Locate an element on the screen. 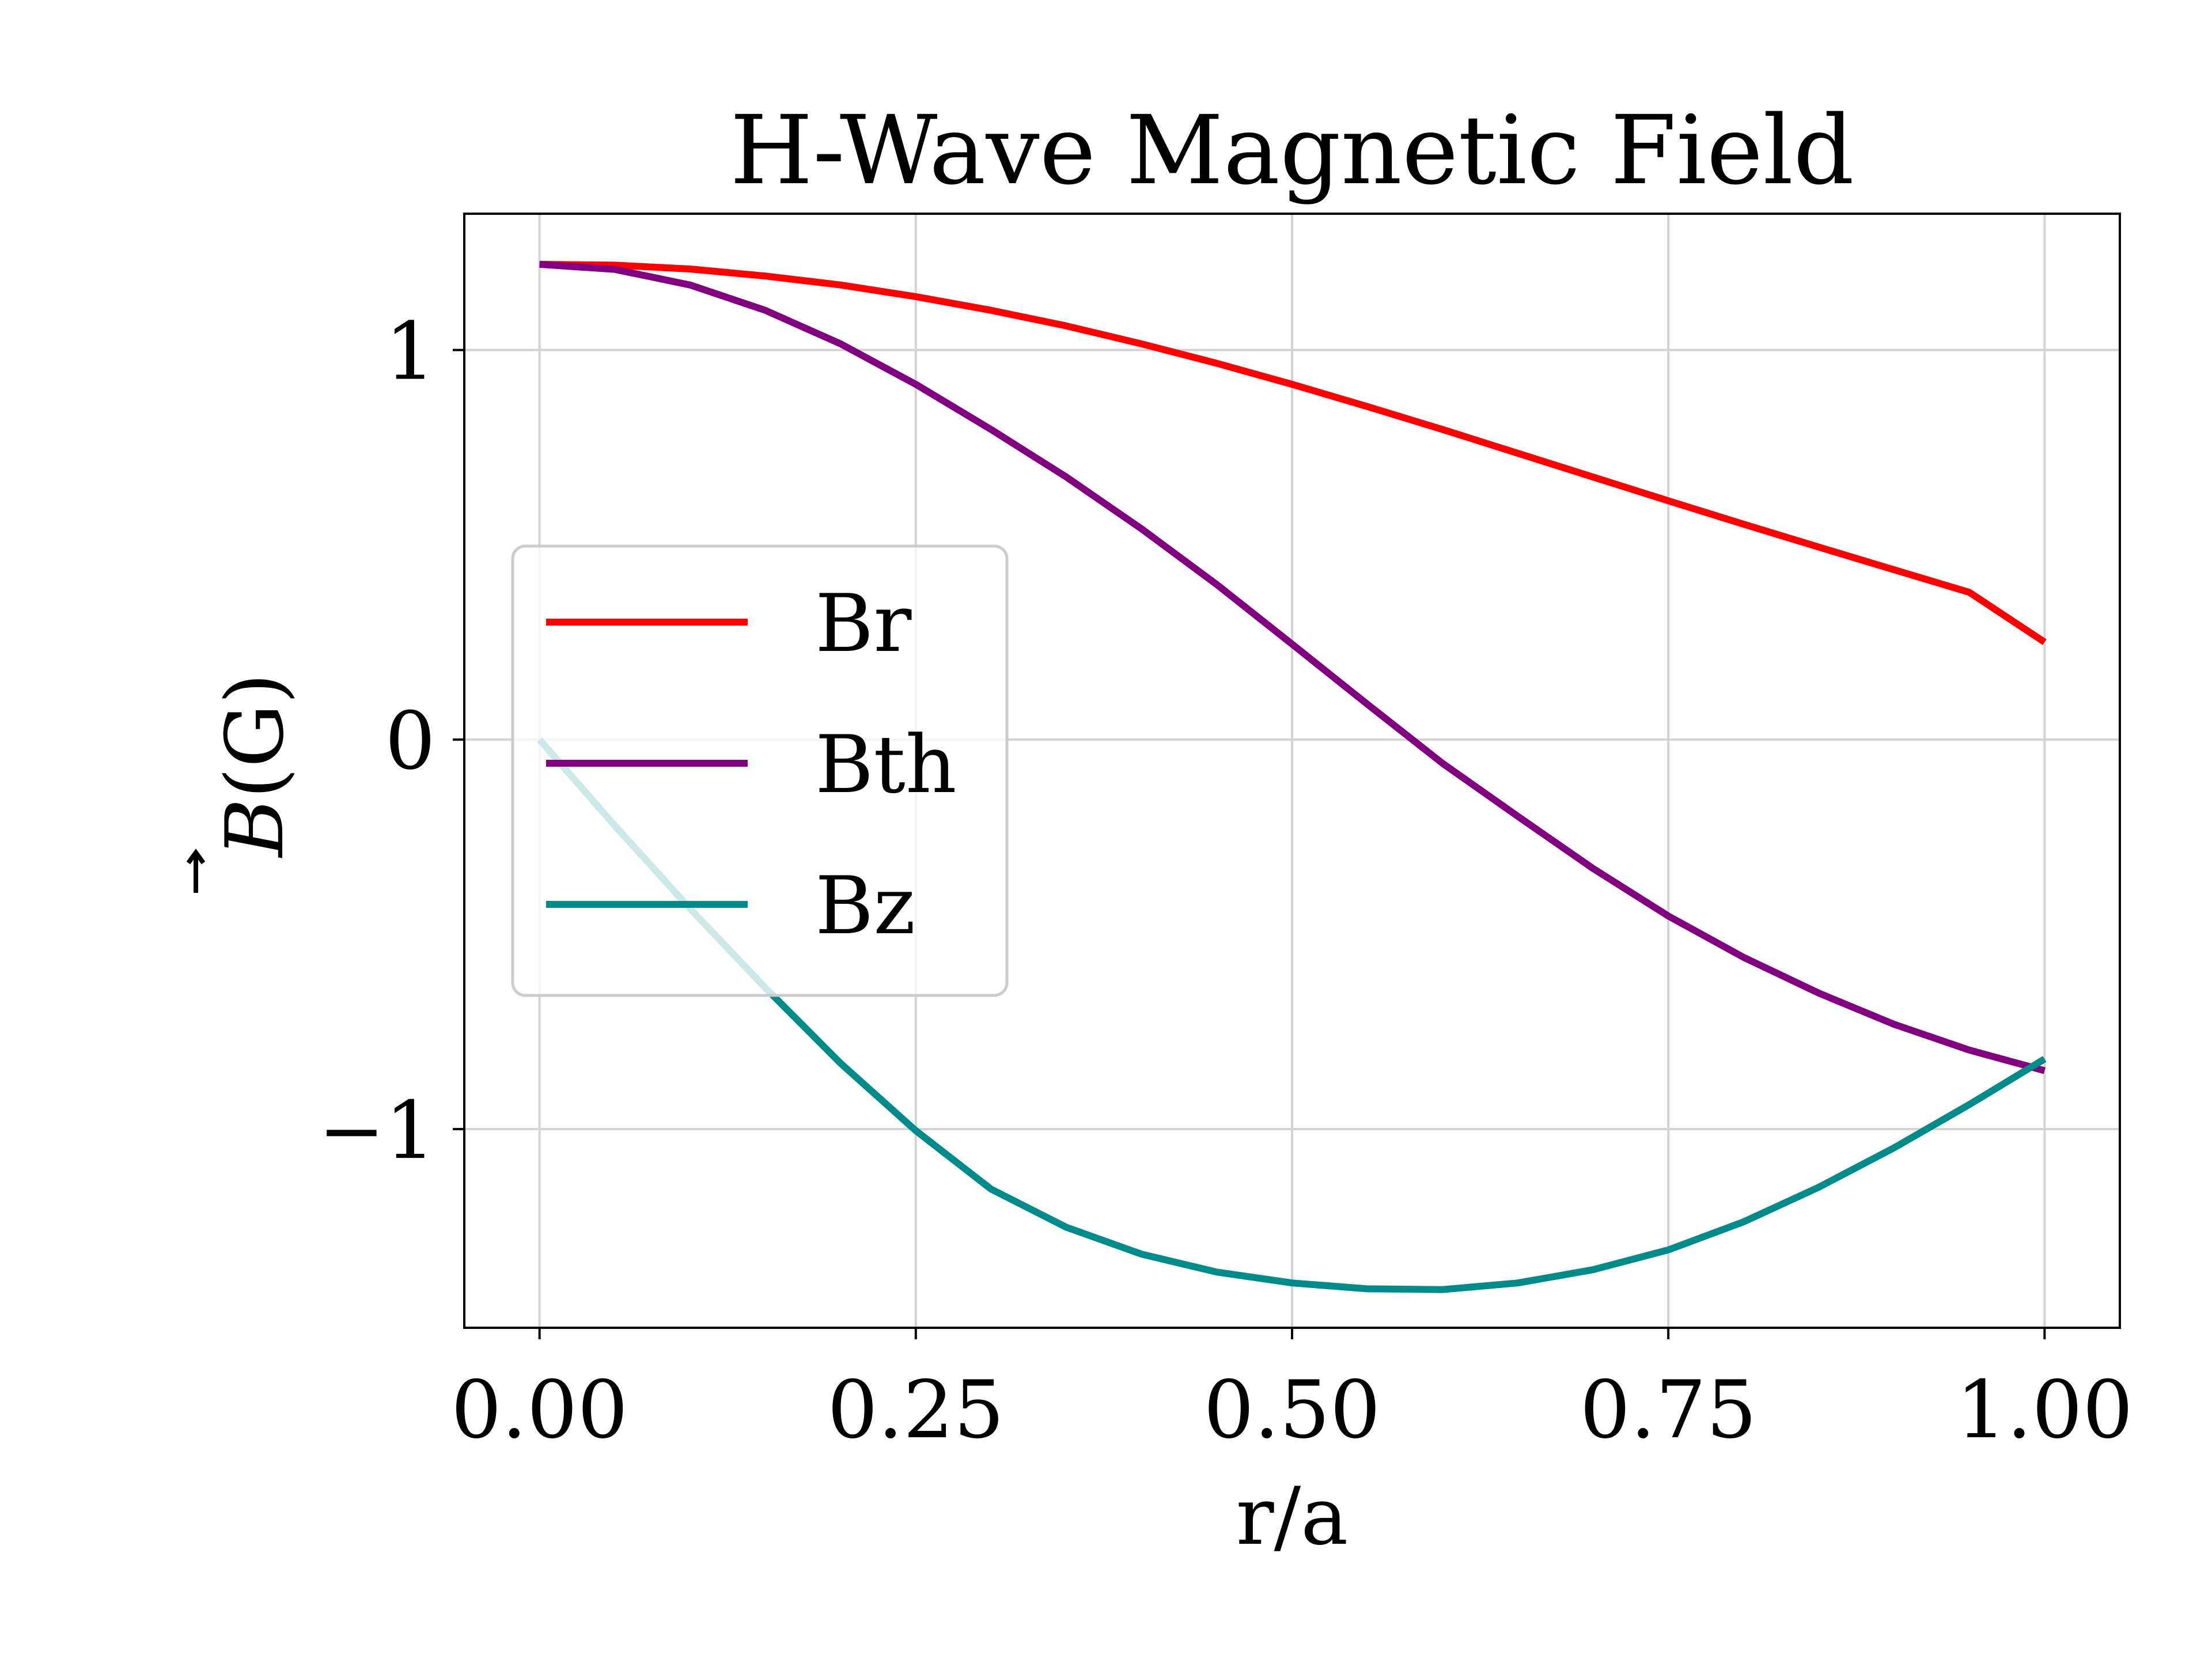 This screenshot has width=2212, height=1659. x-tick-label: 0.00 is located at coordinates (539, 1409).